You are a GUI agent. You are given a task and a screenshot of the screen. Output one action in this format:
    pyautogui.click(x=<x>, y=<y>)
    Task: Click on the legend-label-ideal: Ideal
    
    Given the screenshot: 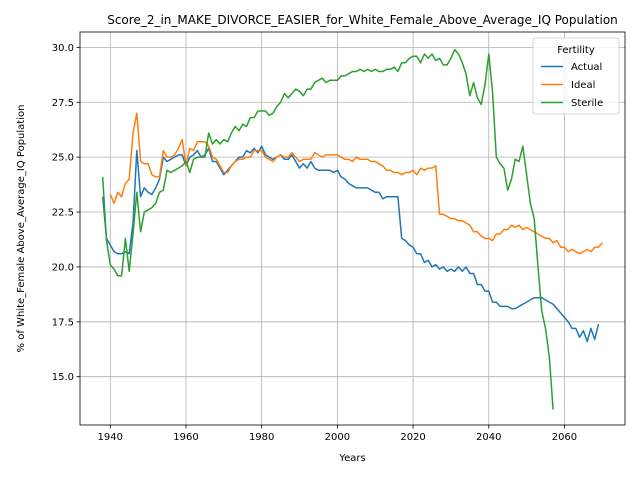 What is the action you would take?
    pyautogui.click(x=583, y=85)
    